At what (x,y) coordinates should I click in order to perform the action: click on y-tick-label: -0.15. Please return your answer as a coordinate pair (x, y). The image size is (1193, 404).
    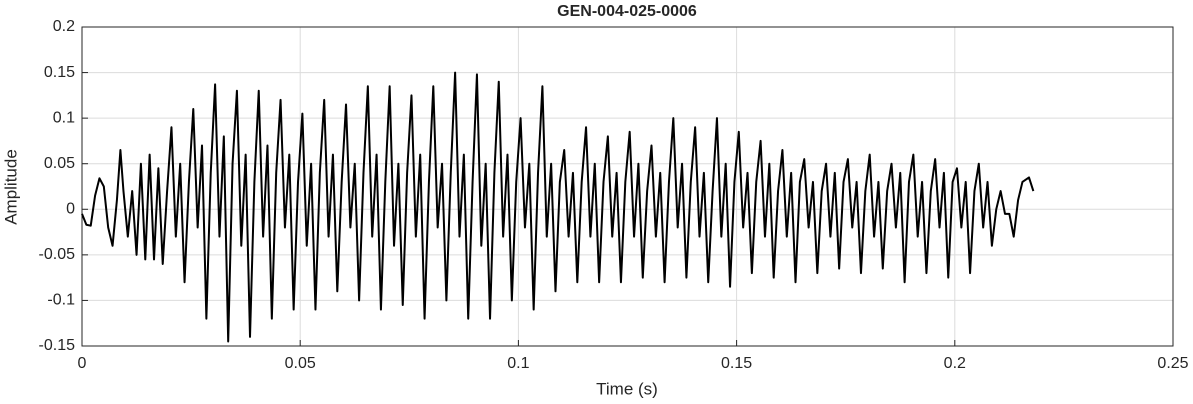
    Looking at the image, I should click on (57, 345).